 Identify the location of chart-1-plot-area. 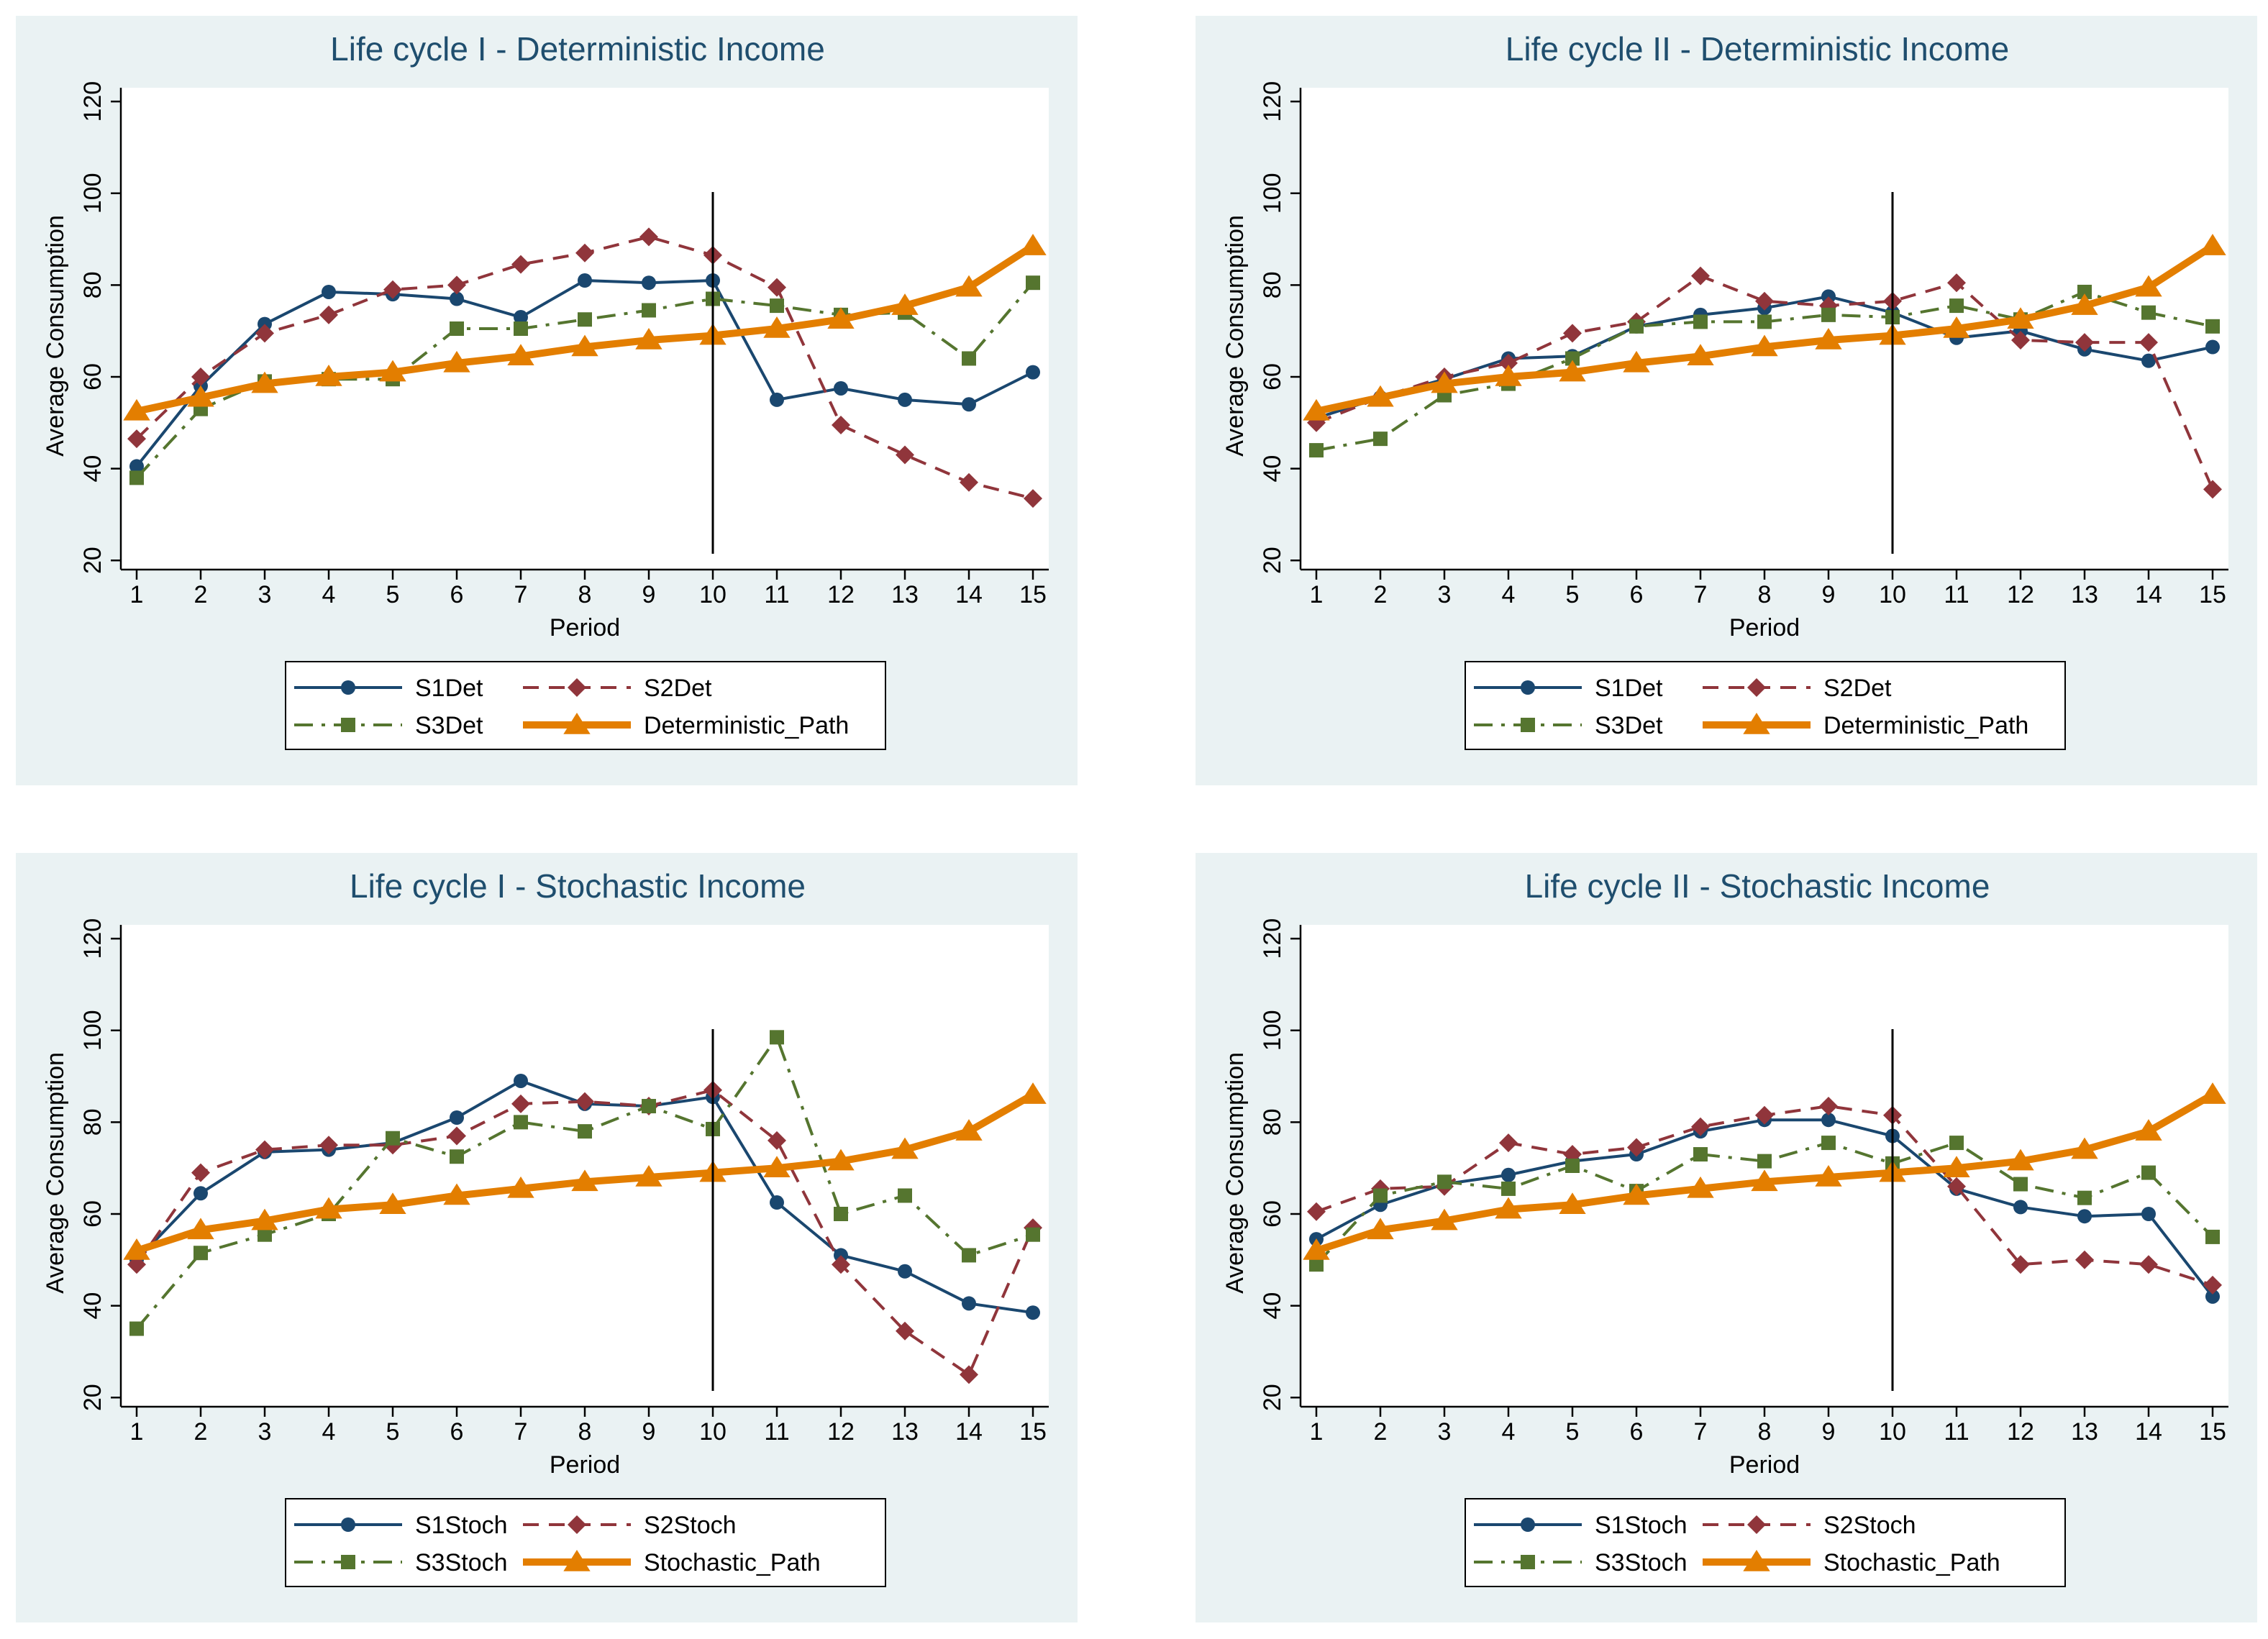
(585, 329).